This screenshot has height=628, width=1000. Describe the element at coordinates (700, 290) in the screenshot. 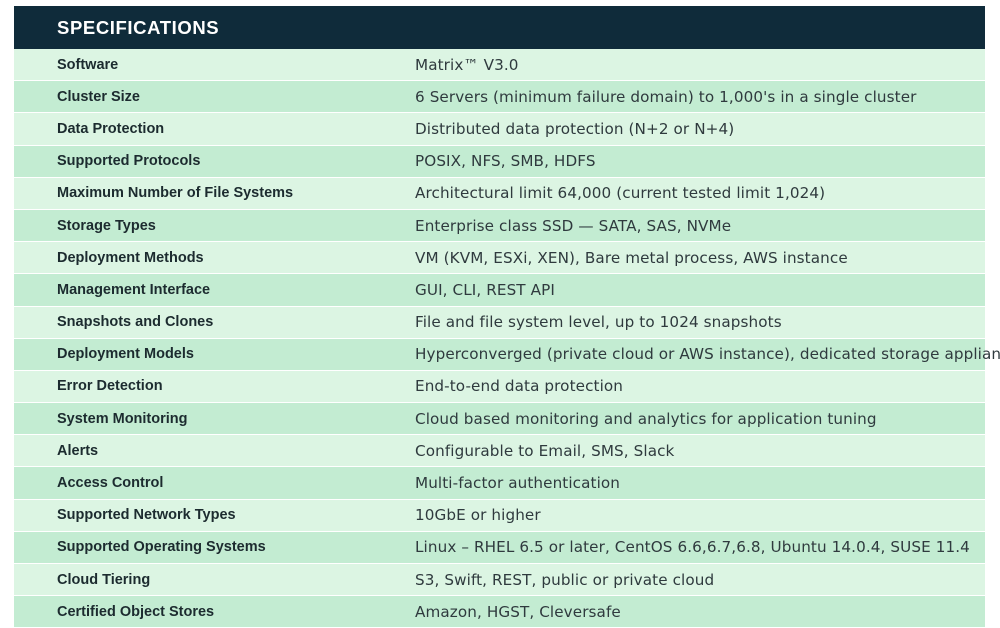

I see `spec-value: GUI, CLI, REST API` at that location.